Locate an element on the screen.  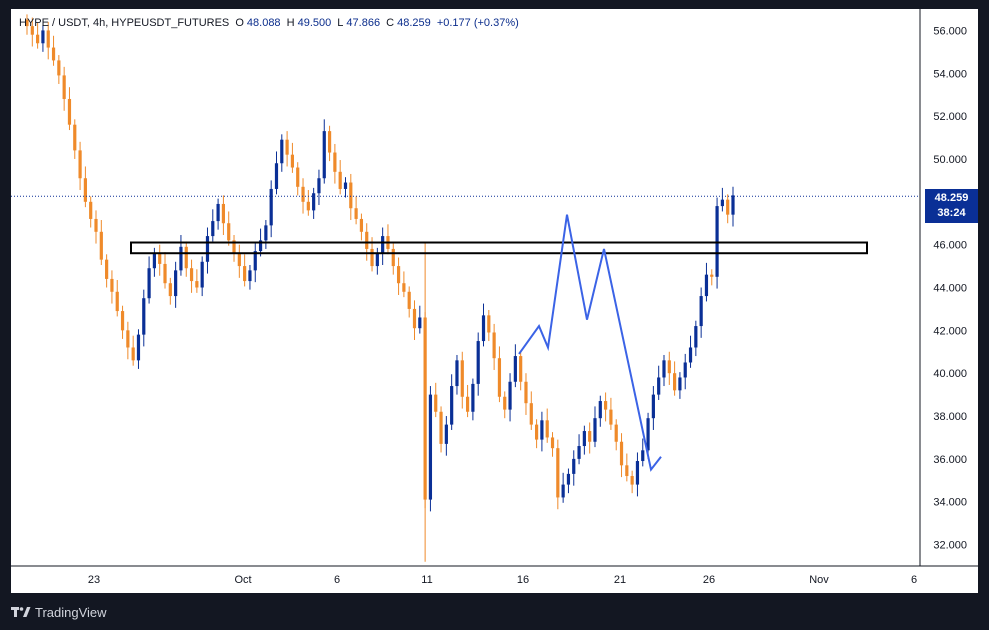
footer: TradingView is located at coordinates (59, 612).